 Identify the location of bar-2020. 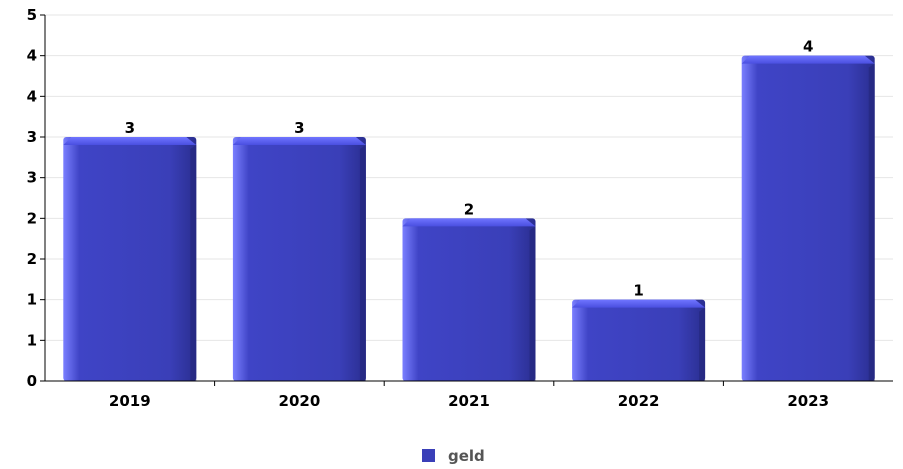
(299, 259).